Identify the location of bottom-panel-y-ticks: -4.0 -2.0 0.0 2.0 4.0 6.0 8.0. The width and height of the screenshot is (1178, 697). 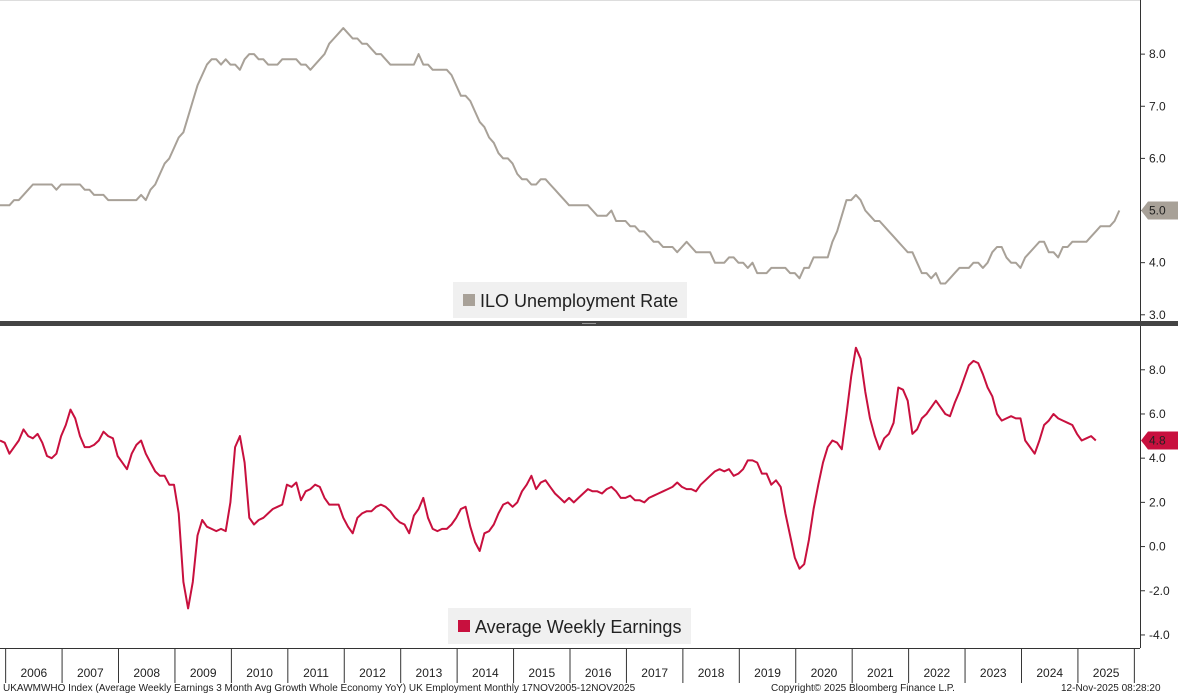
(1155, 502).